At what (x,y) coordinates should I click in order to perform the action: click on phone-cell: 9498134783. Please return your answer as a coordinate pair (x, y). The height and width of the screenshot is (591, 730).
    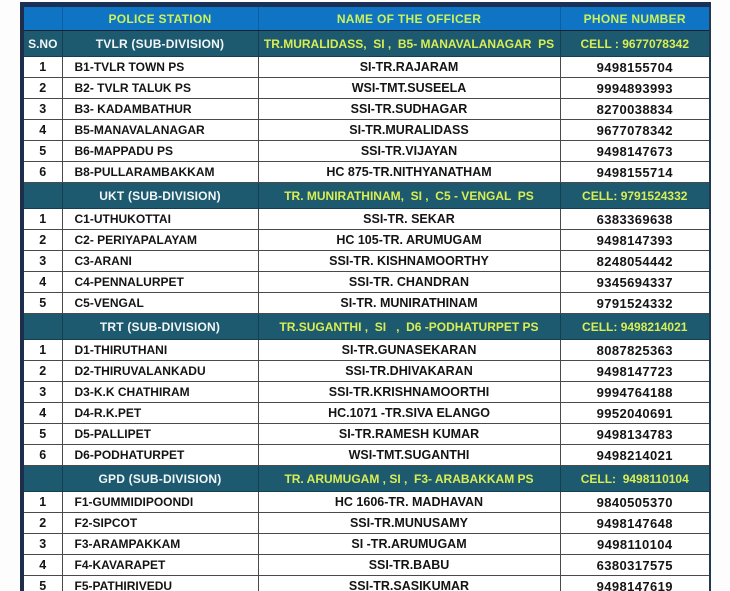
    Looking at the image, I should click on (635, 434).